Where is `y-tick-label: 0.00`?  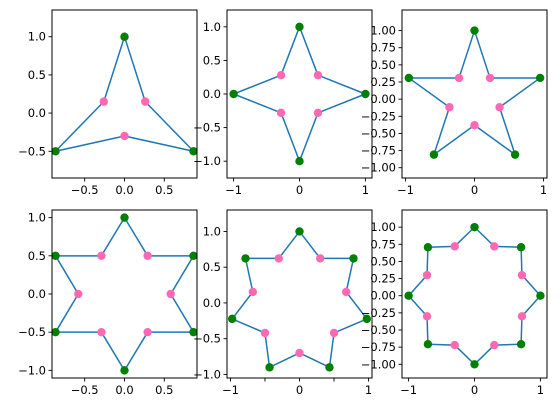 y-tick-label: 0.00 is located at coordinates (383, 296).